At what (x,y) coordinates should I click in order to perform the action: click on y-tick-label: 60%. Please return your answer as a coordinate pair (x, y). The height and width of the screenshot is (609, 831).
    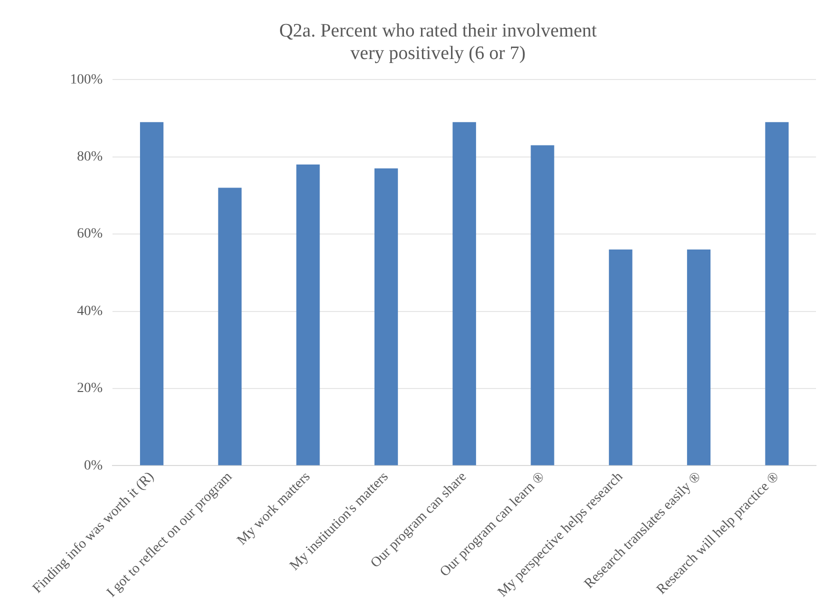
    Looking at the image, I should click on (89, 234).